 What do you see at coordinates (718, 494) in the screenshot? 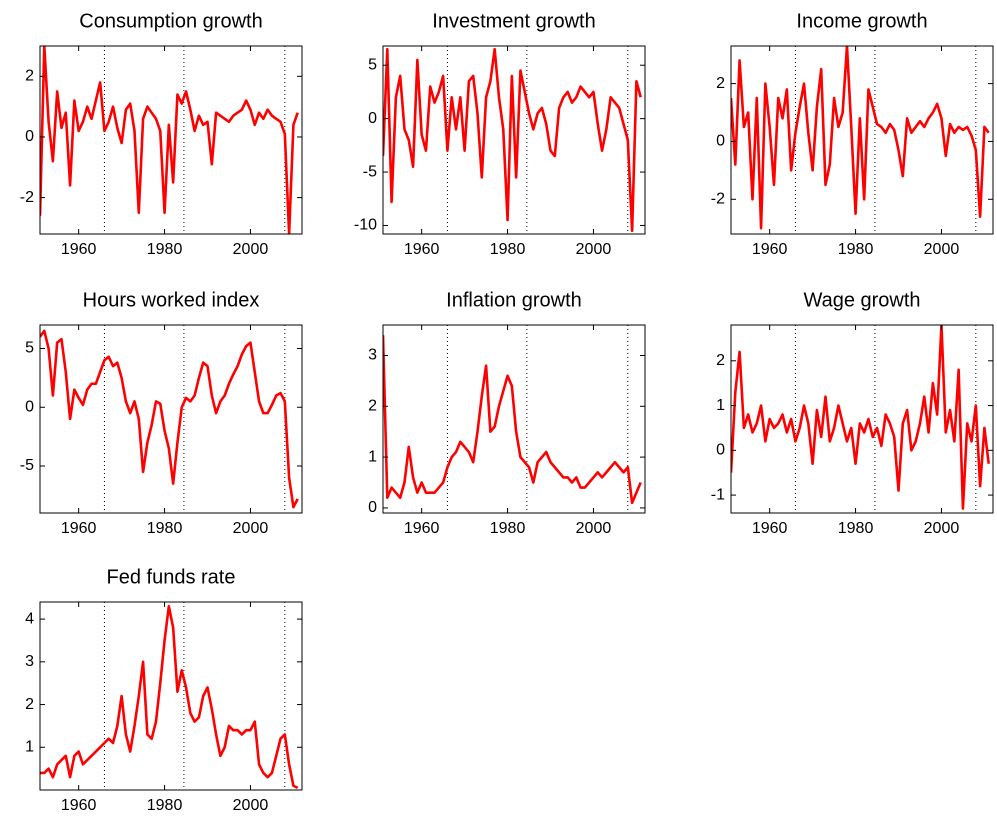
I see `y-tick-label: -1` at bounding box center [718, 494].